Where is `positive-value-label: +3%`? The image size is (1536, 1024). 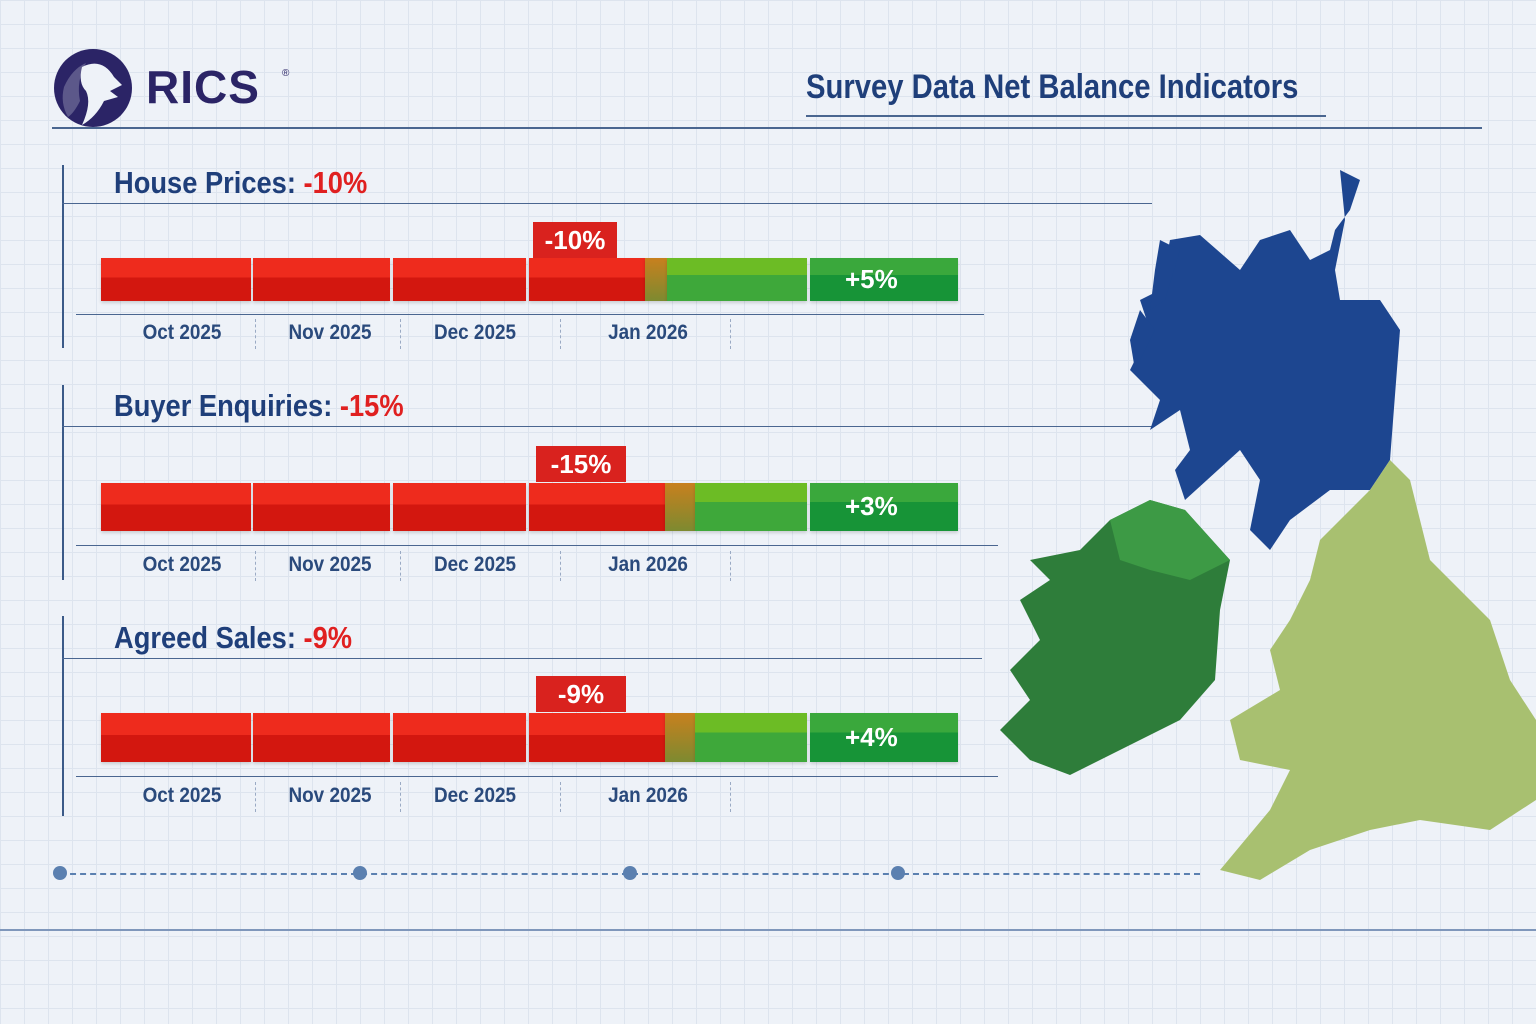 positive-value-label: +3% is located at coordinates (871, 506).